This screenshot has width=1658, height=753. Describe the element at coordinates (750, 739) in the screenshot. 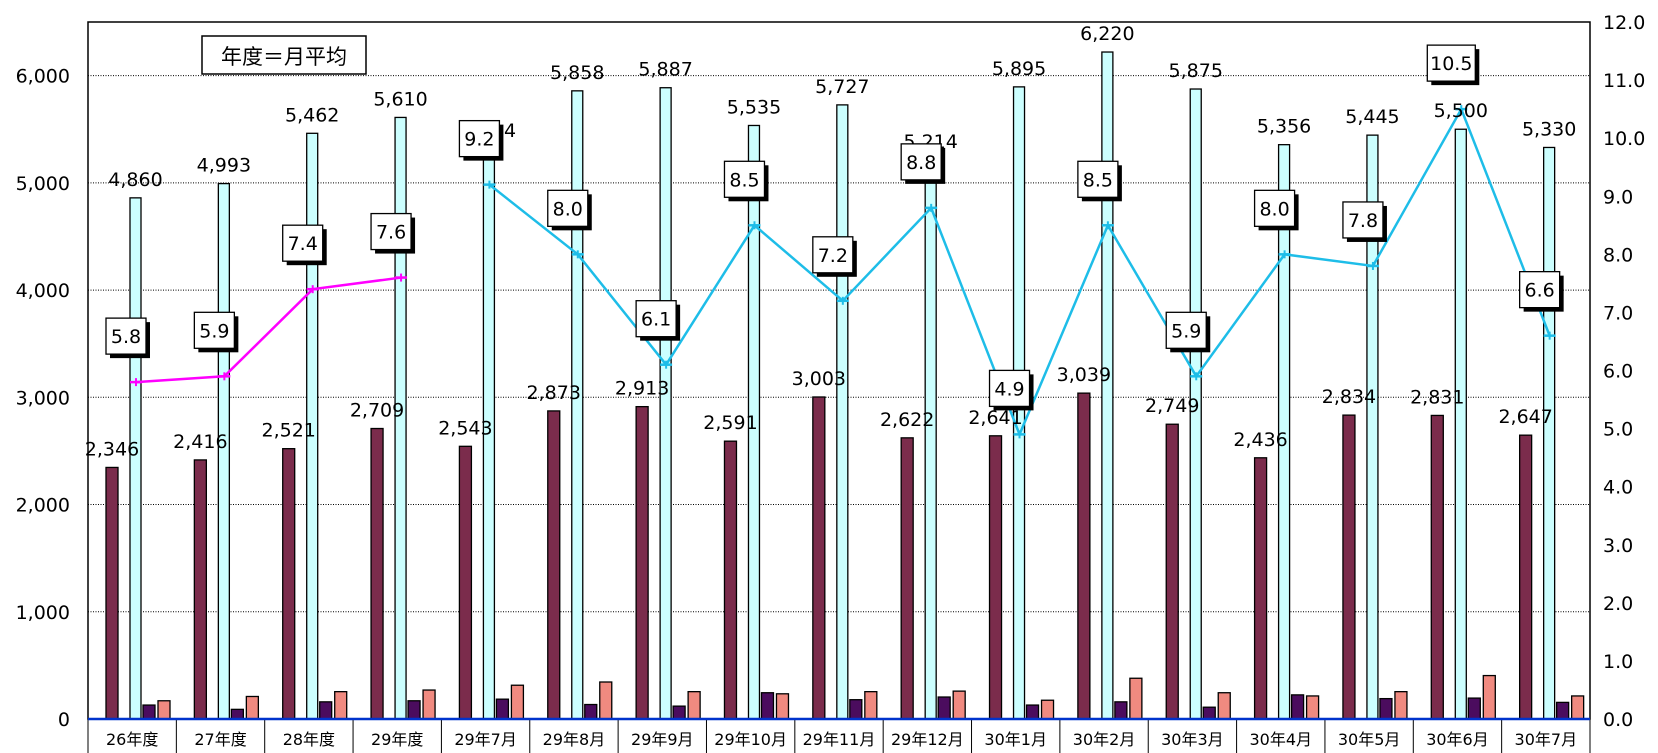

I see `x-tick-label: 29年10月` at that location.